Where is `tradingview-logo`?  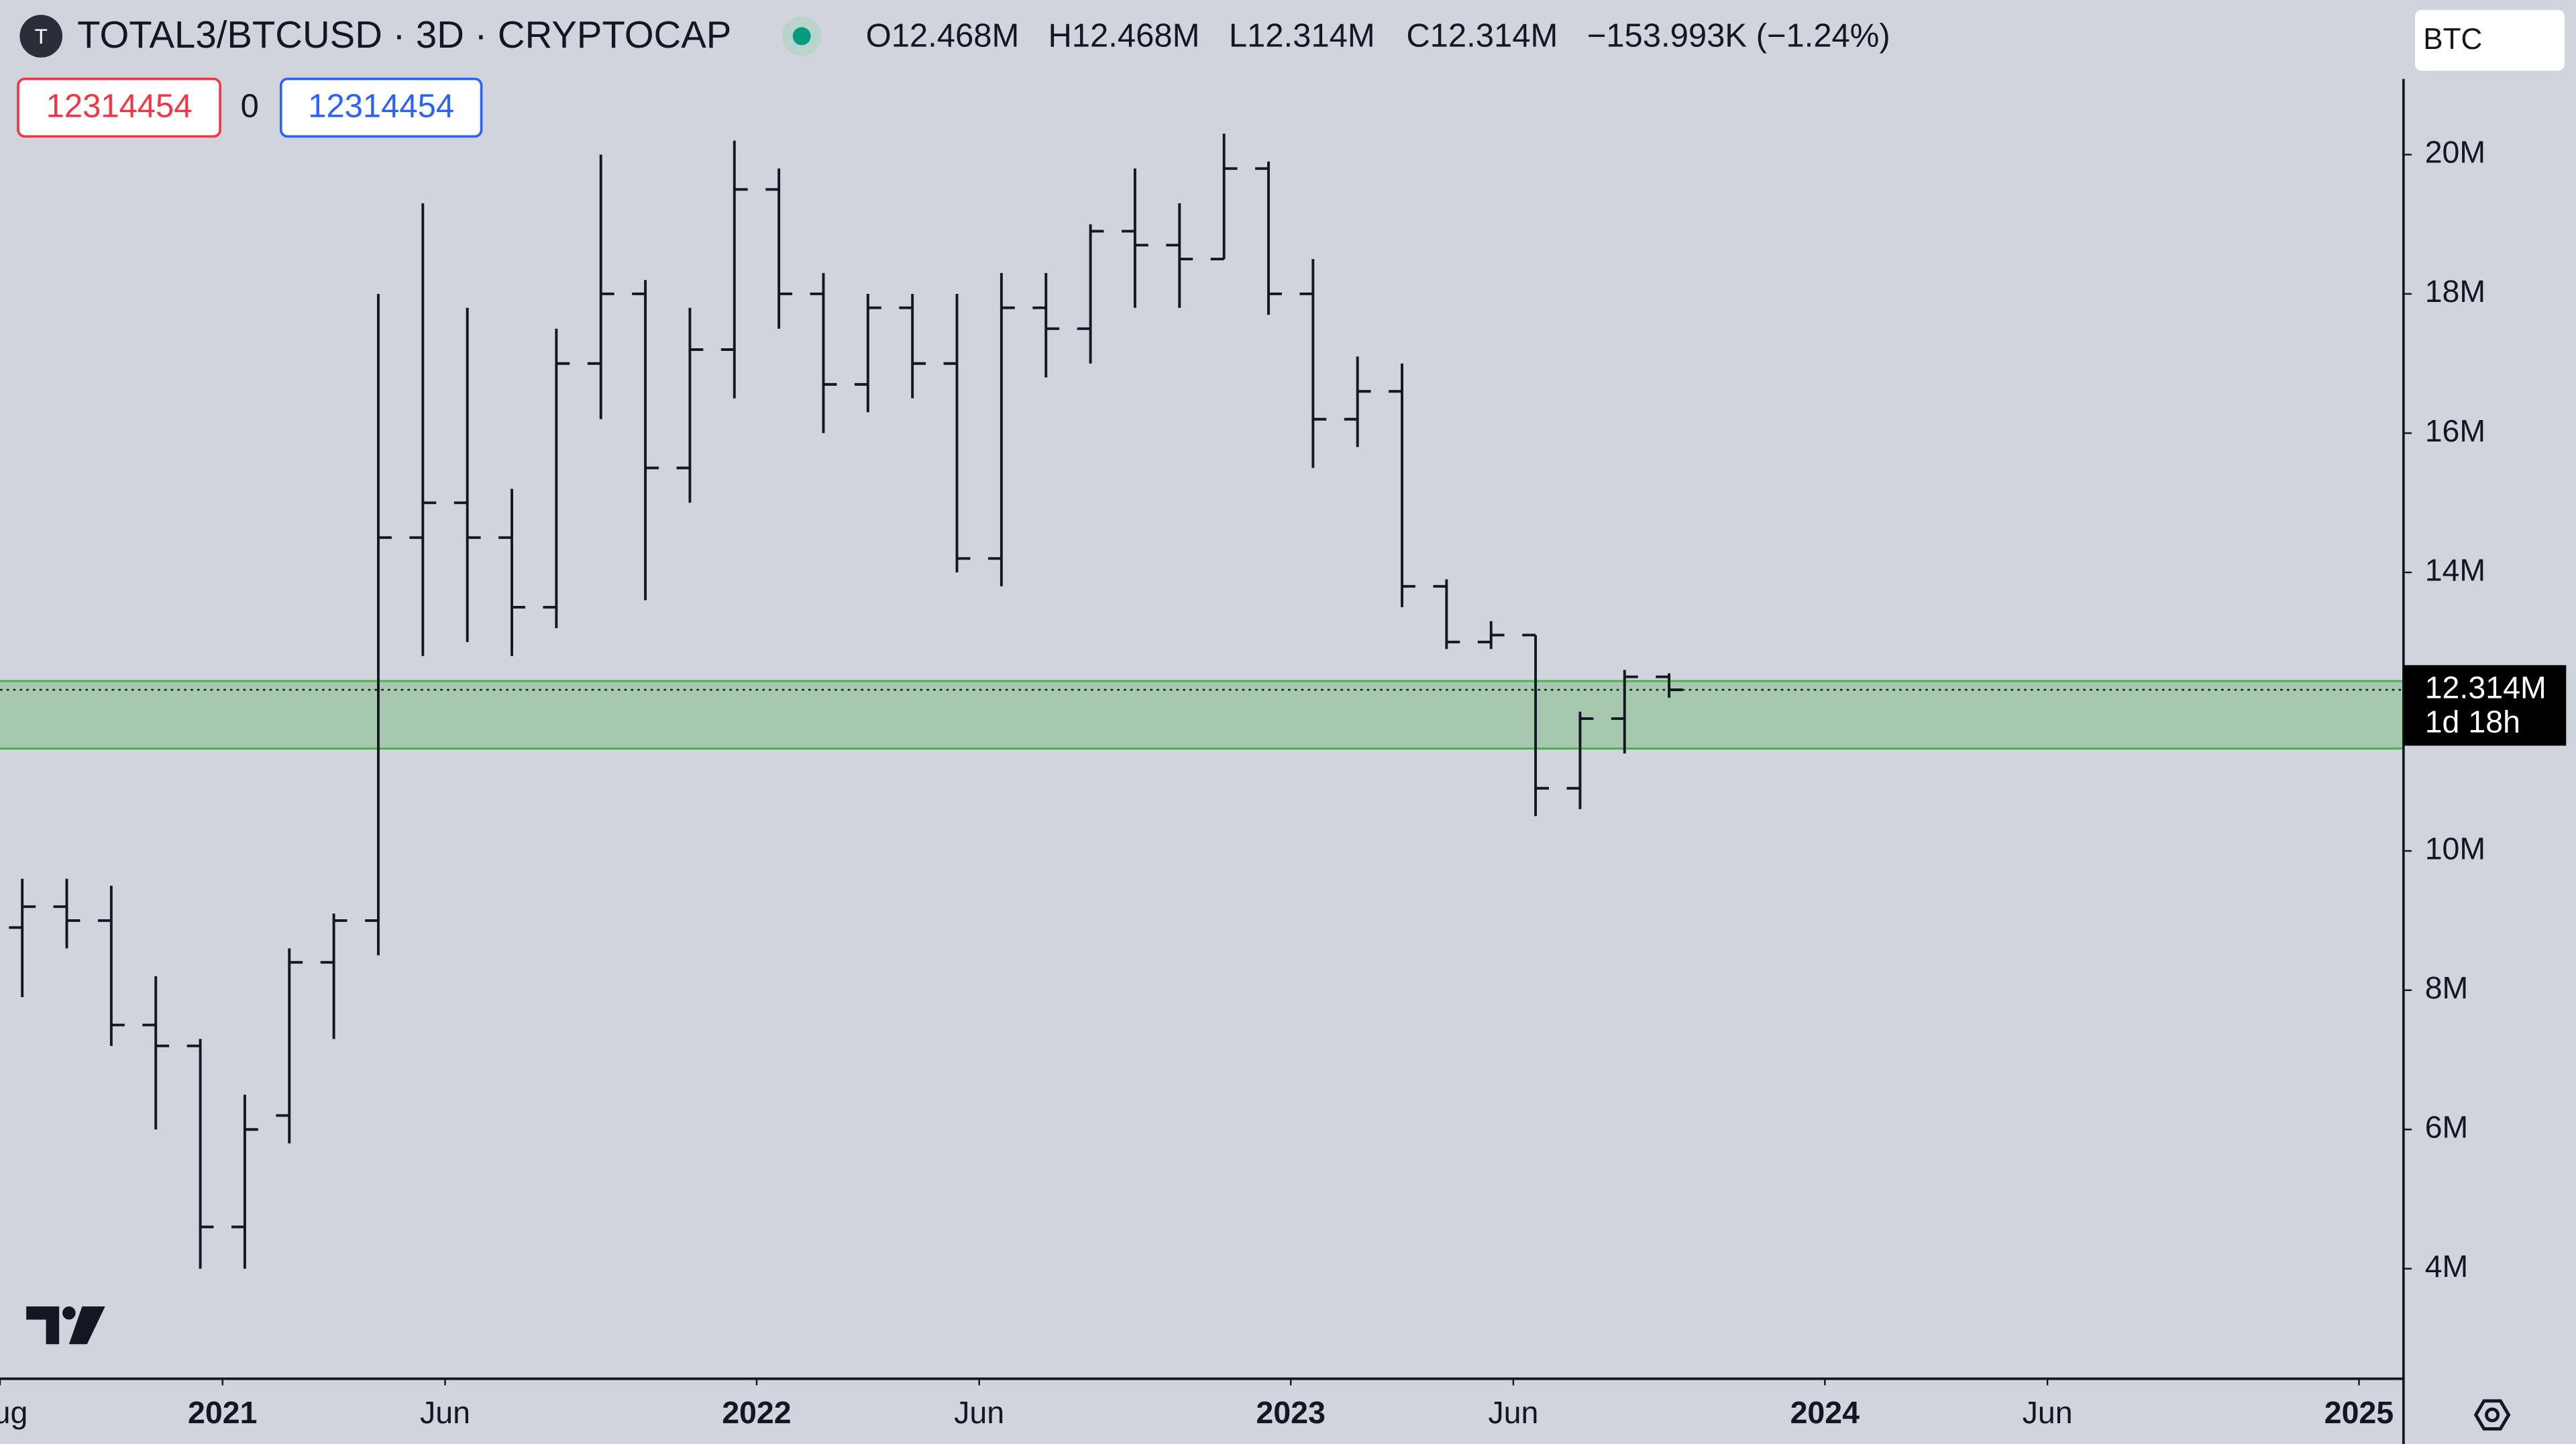
tradingview-logo is located at coordinates (65, 1325).